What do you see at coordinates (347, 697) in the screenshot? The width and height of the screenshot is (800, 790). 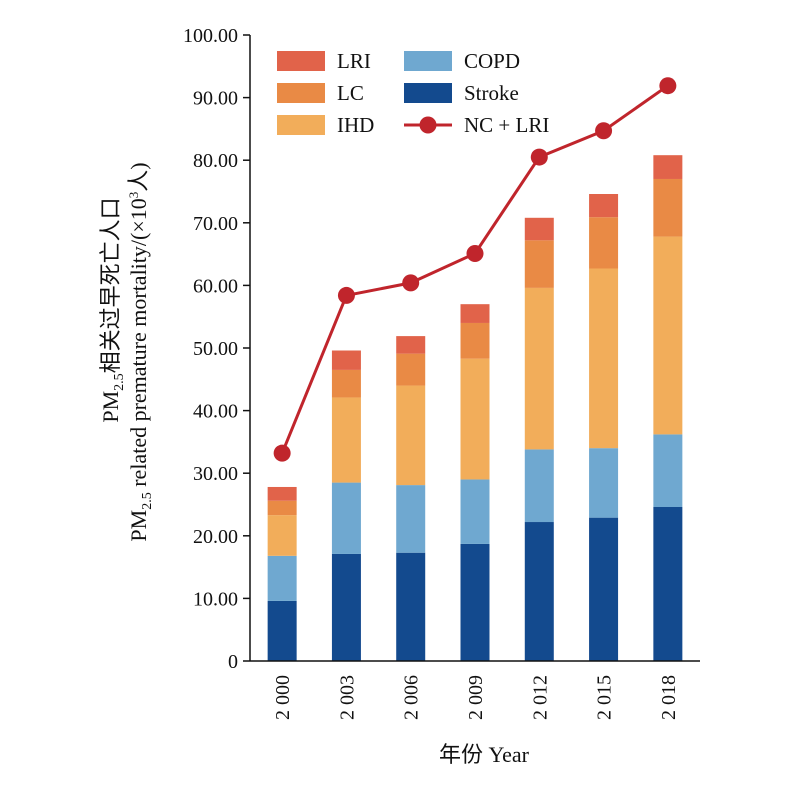 I see `x-tick-label-1: 2 003` at bounding box center [347, 697].